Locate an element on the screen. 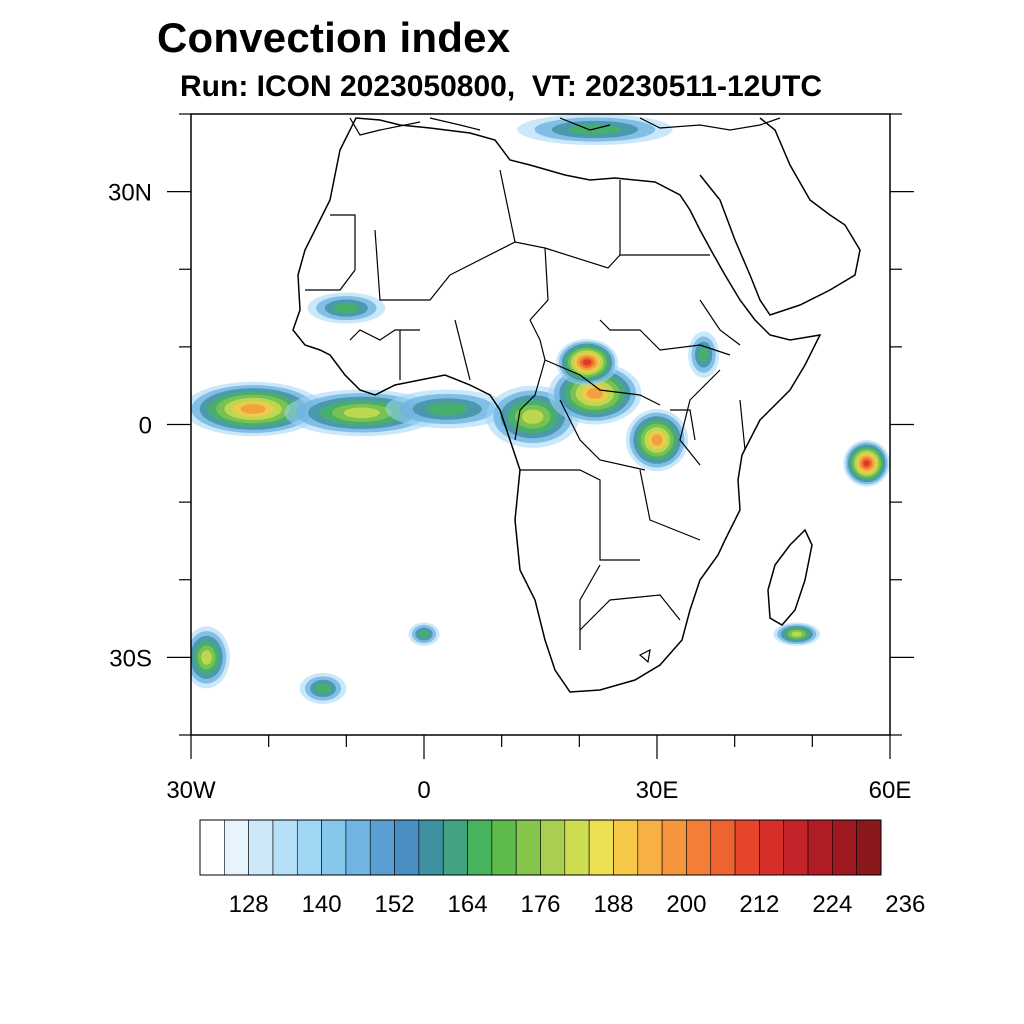 This screenshot has width=1024, height=1024. x-tick-label: 60E is located at coordinates (890, 790).